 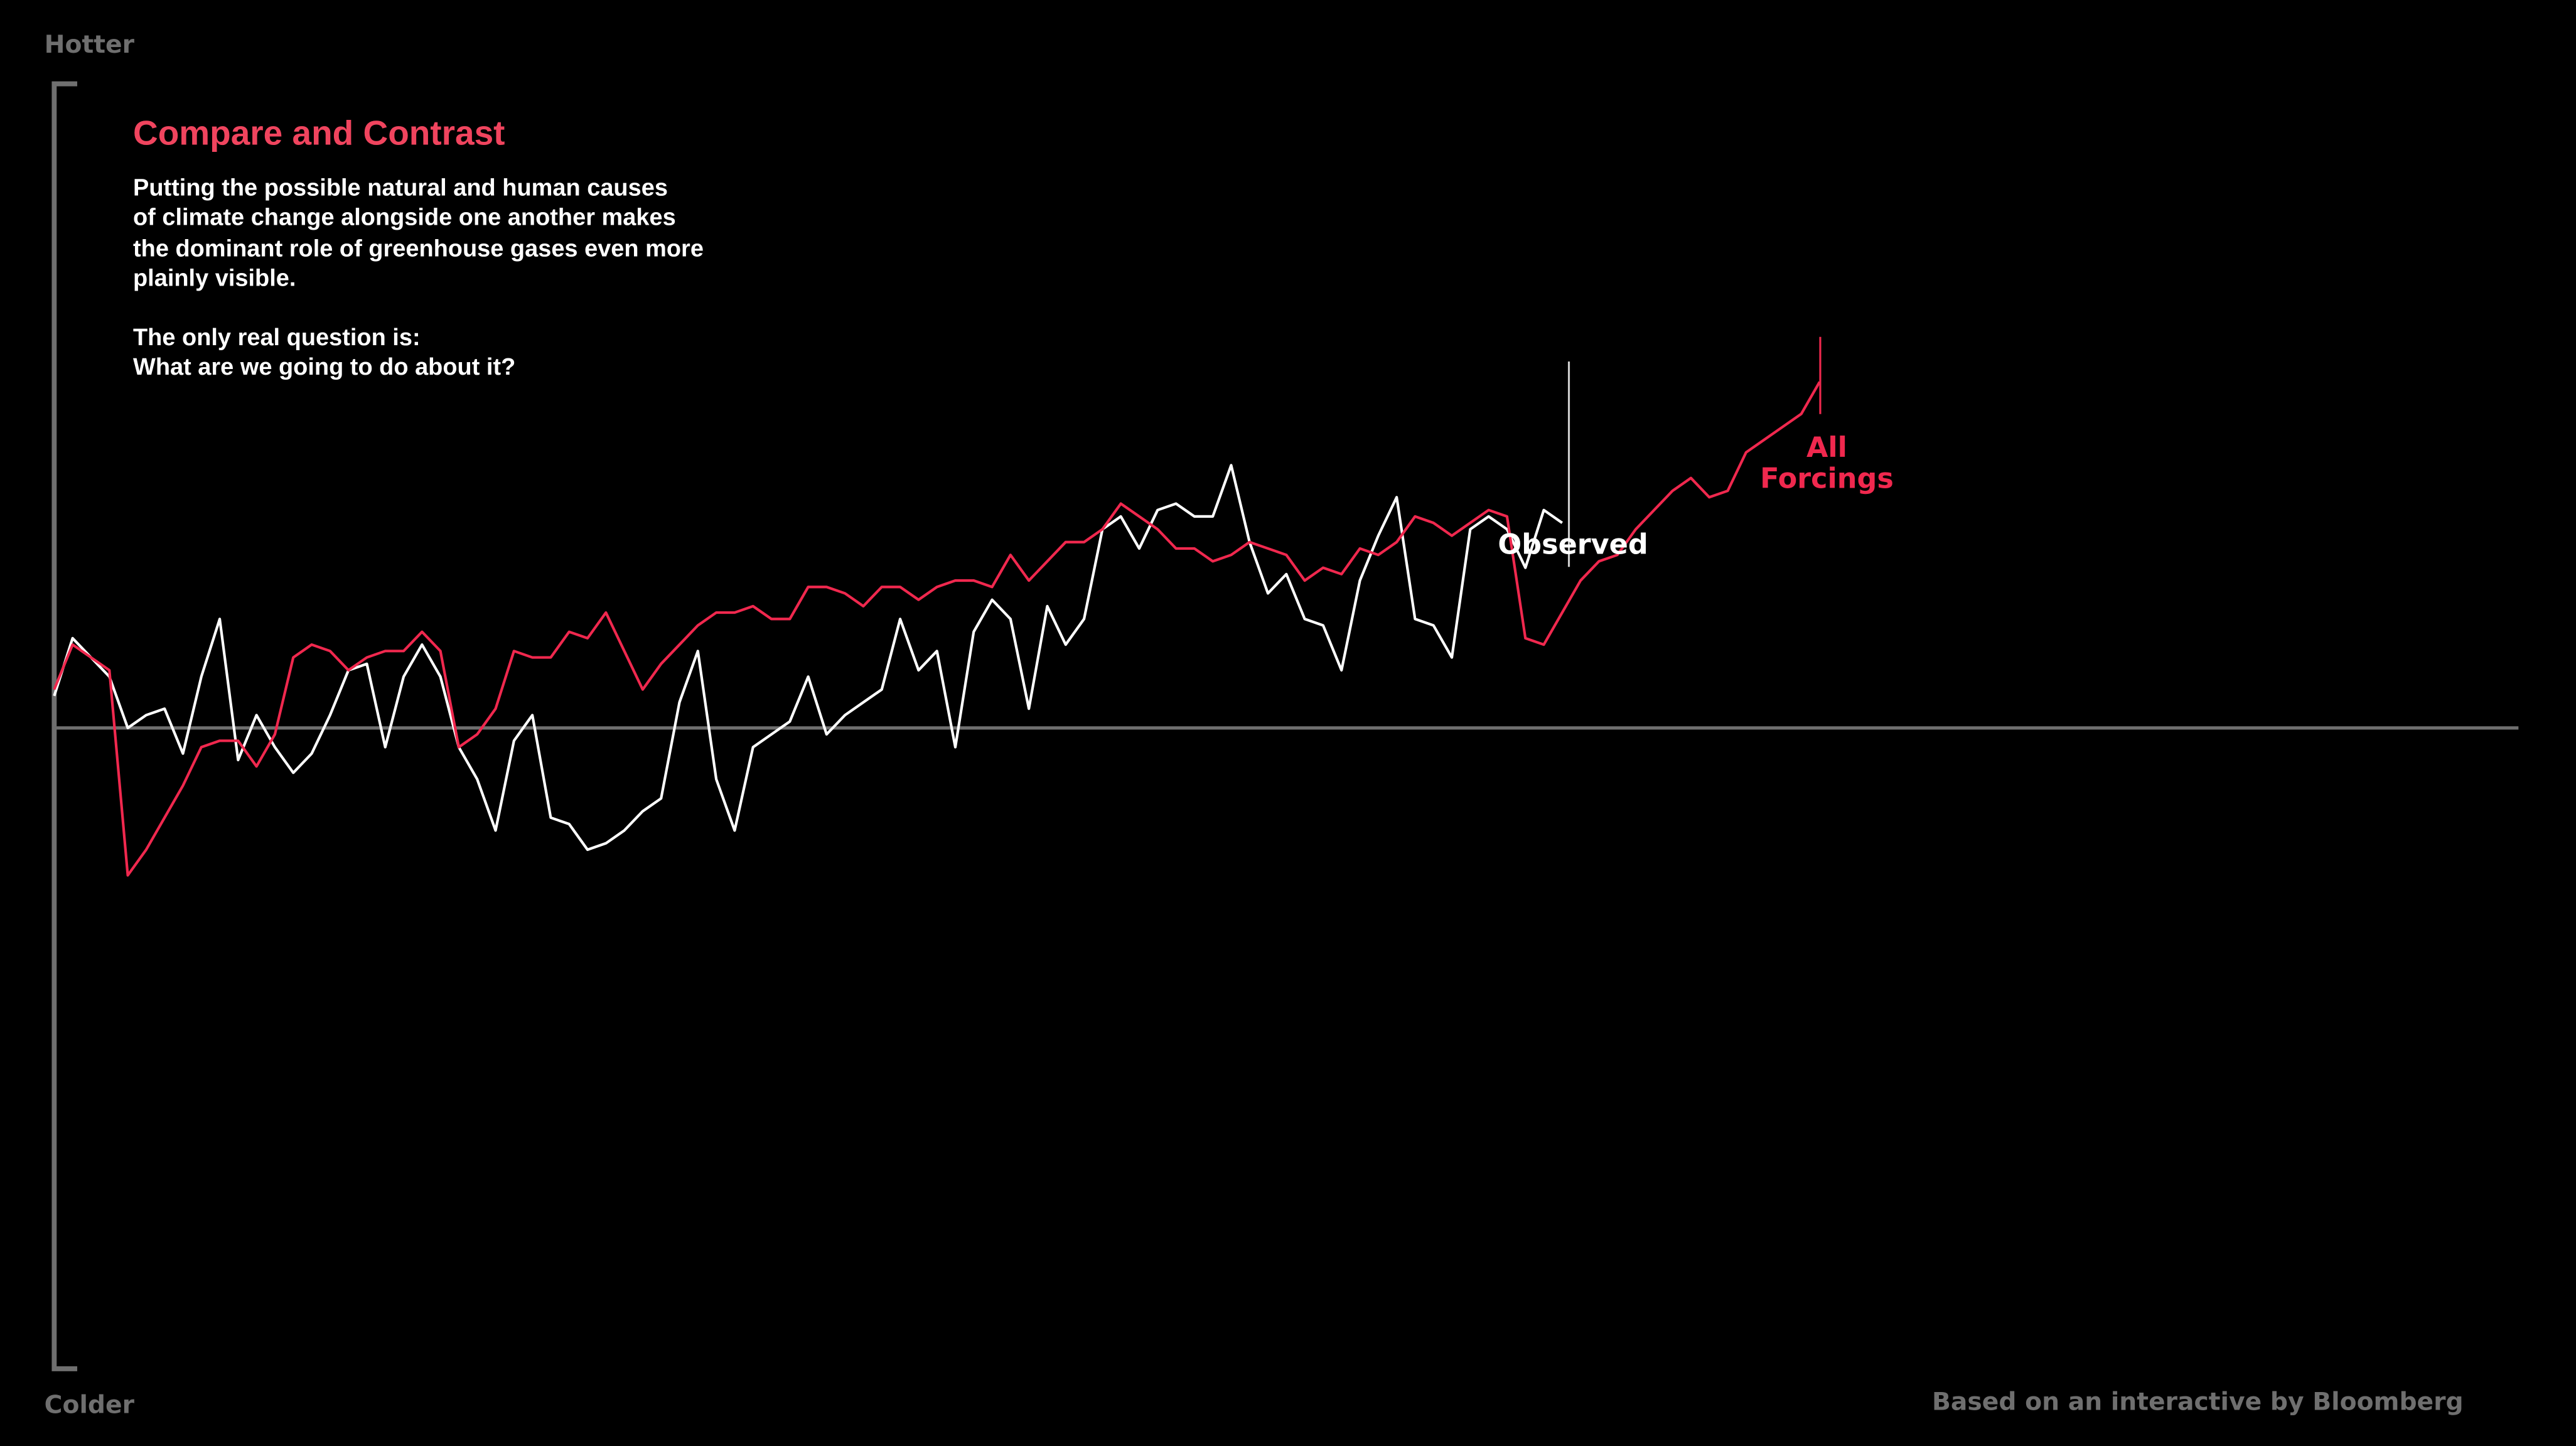 I want to click on text-line: The only real question is:, so click(x=277, y=338).